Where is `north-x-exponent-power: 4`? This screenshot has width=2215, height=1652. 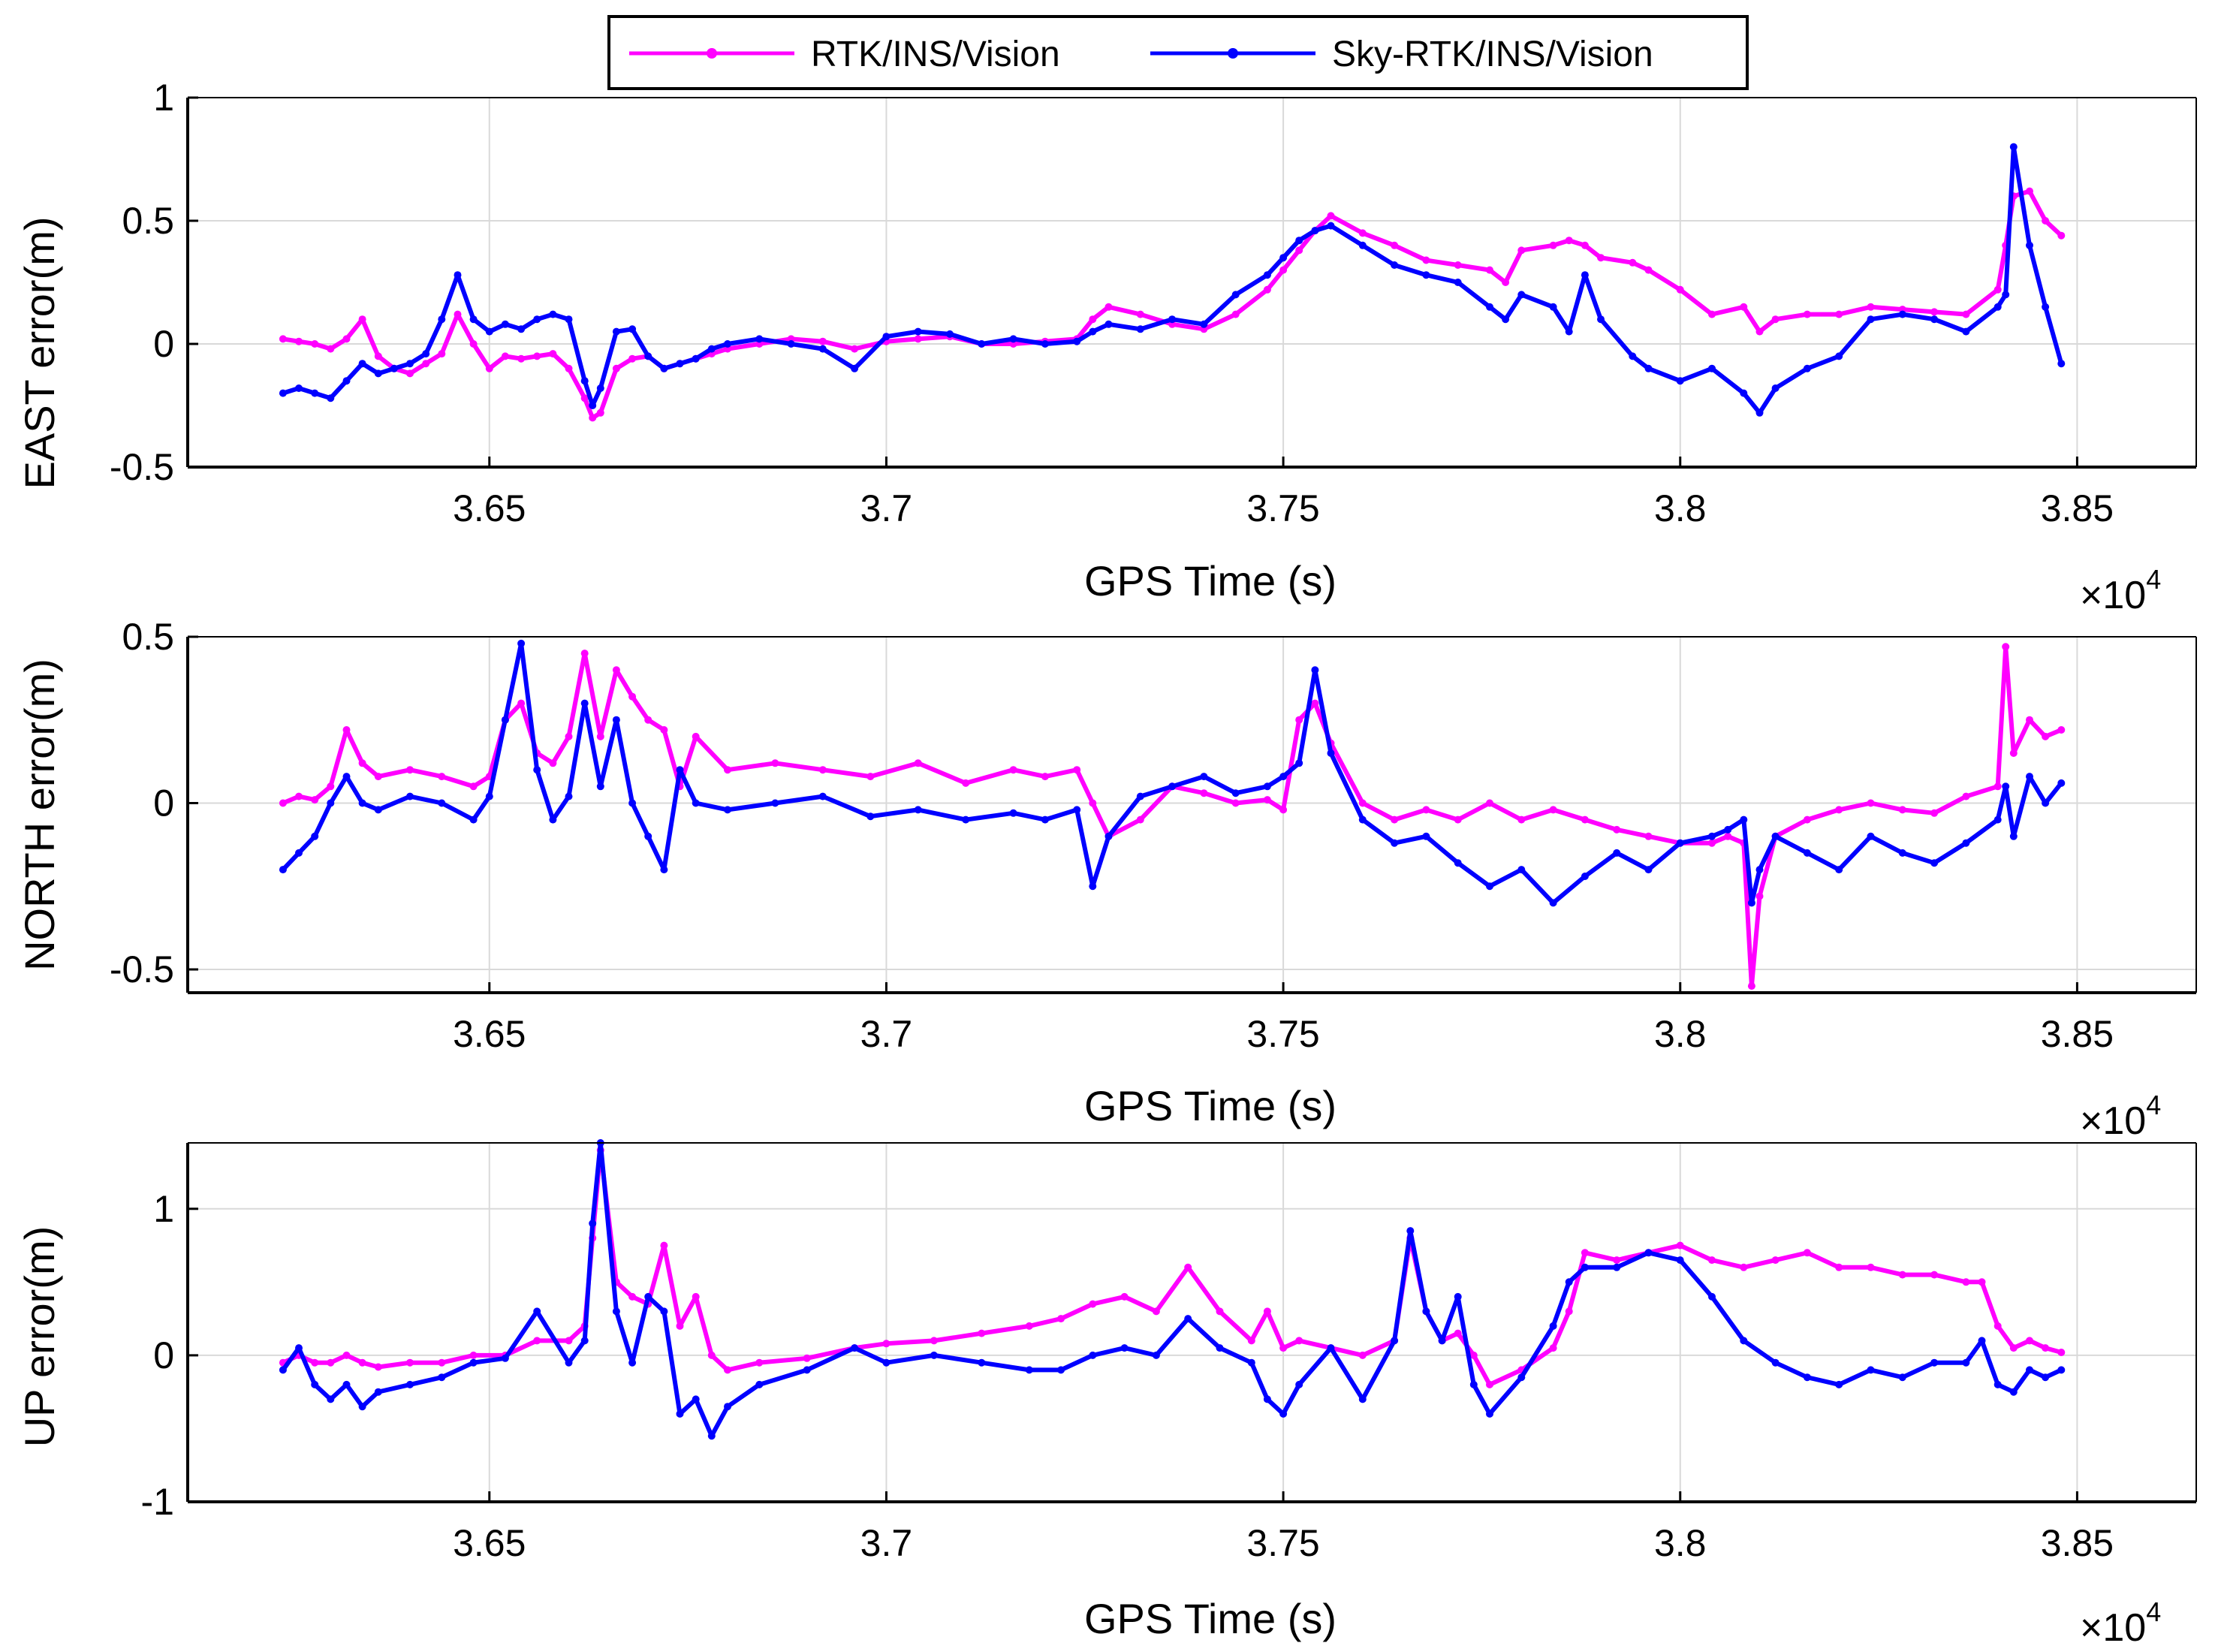
north-x-exponent-power: 4 is located at coordinates (2153, 1105).